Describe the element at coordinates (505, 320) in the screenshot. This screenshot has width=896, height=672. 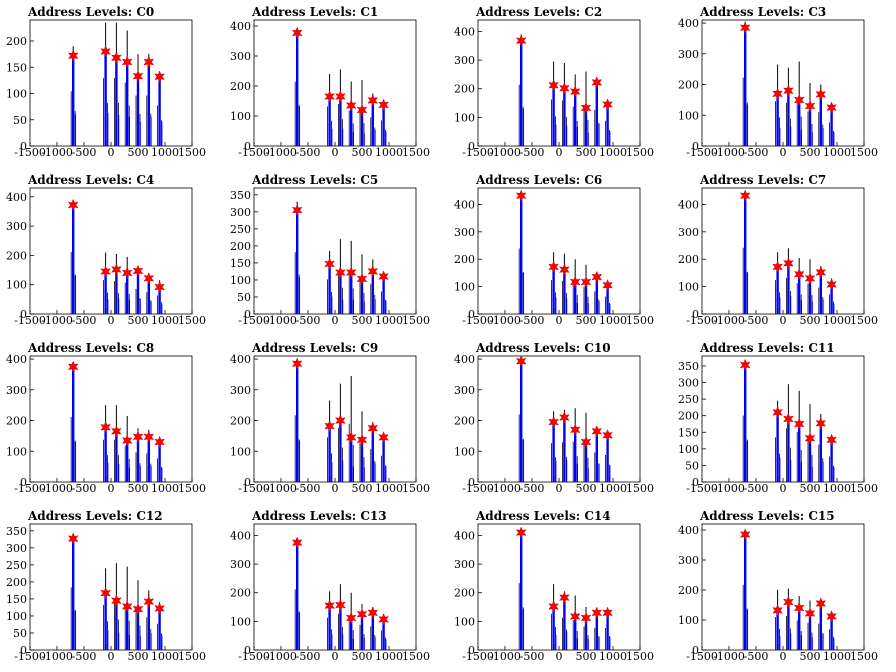
I see `x-tick-label: -1000` at that location.